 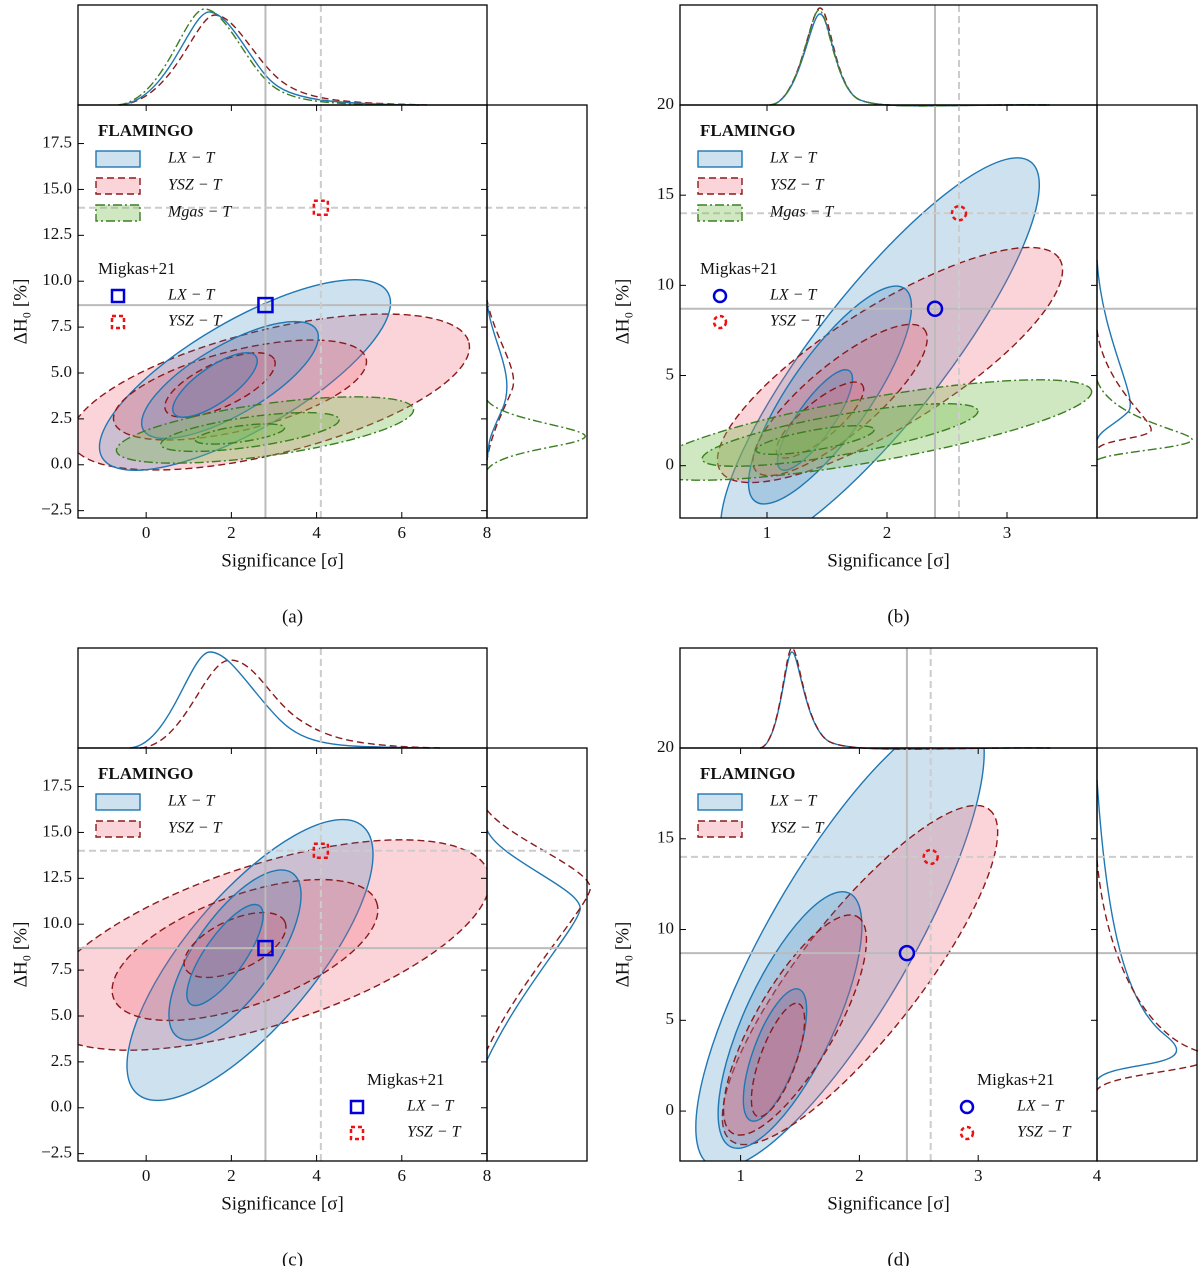 What do you see at coordinates (57, 141) in the screenshot?
I see `y-tick-label: 17.5` at bounding box center [57, 141].